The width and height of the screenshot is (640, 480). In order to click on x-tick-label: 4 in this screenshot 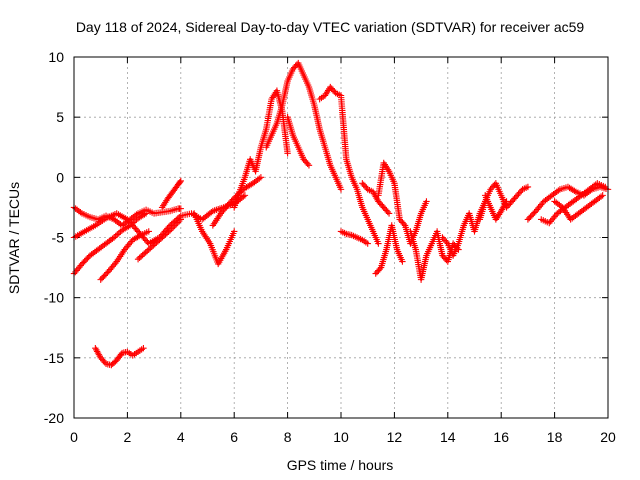, I will do `click(181, 437)`.